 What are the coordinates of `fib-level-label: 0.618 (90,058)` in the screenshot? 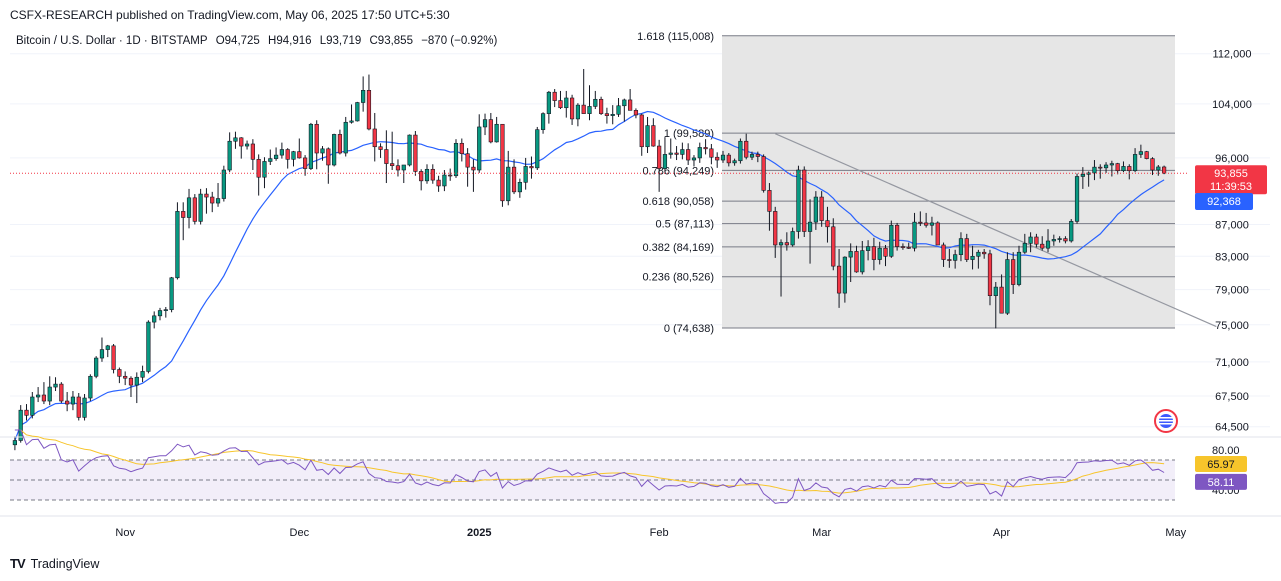 It's located at (678, 202).